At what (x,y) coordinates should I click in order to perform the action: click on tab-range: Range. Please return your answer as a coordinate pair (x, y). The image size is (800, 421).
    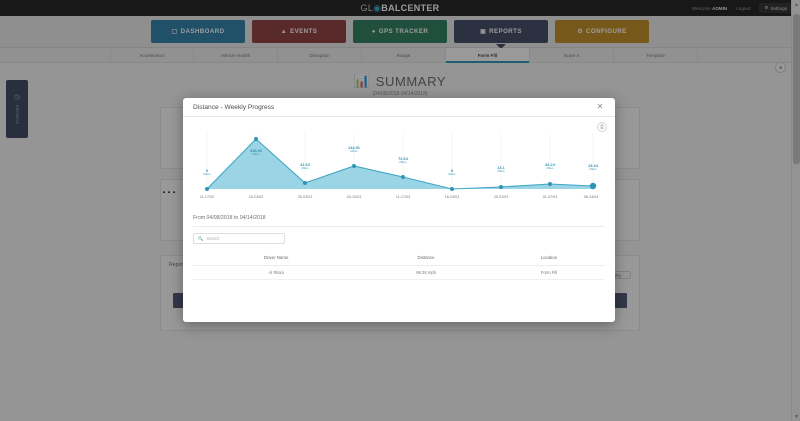
    Looking at the image, I should click on (404, 55).